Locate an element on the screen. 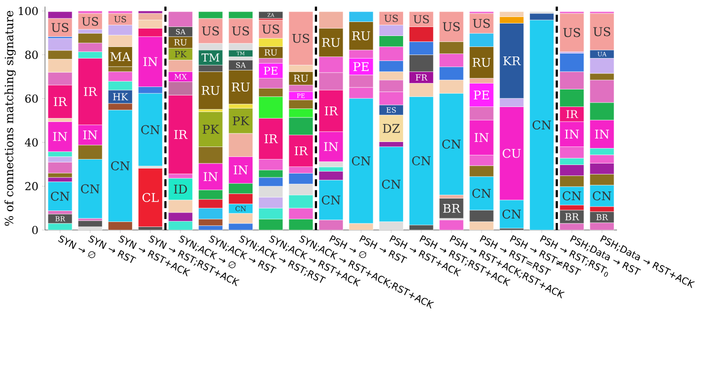 Image resolution: width=715 pixels, height=367 pixels. data-label: MA is located at coordinates (120, 56).